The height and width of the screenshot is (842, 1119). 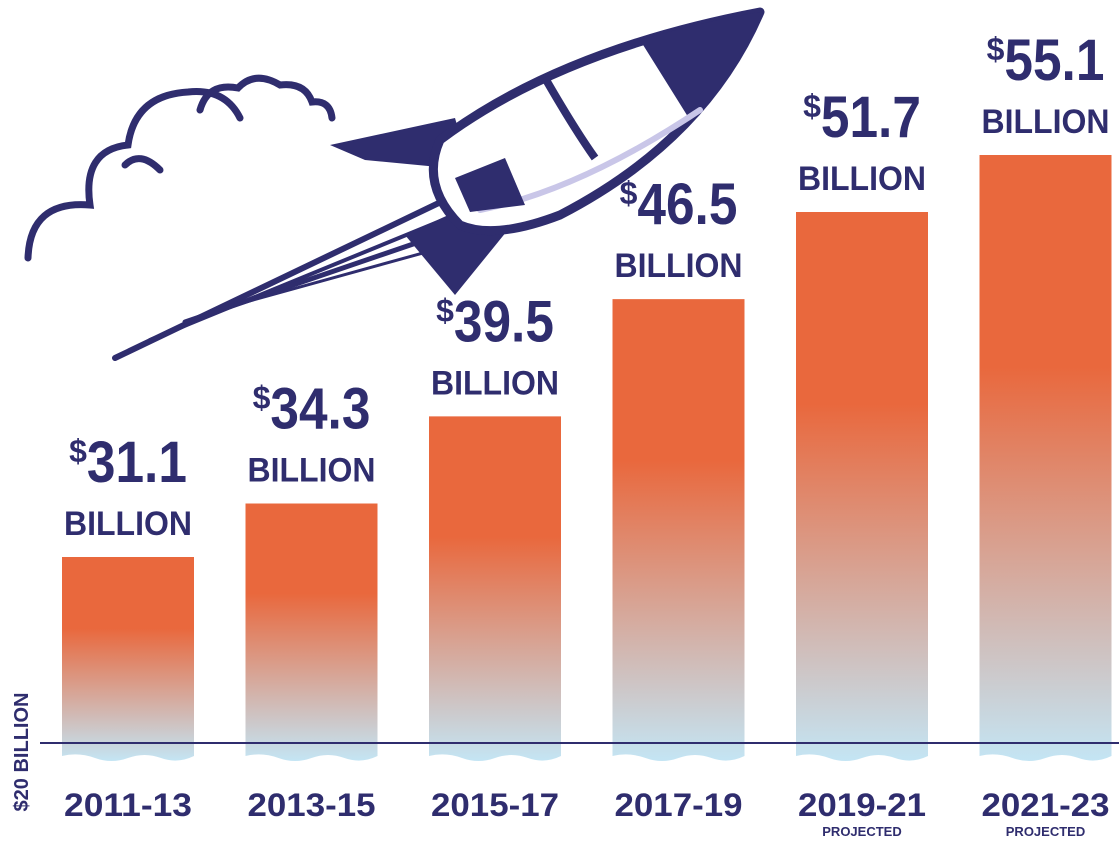 What do you see at coordinates (128, 805) in the screenshot?
I see `category-label: 2011-13` at bounding box center [128, 805].